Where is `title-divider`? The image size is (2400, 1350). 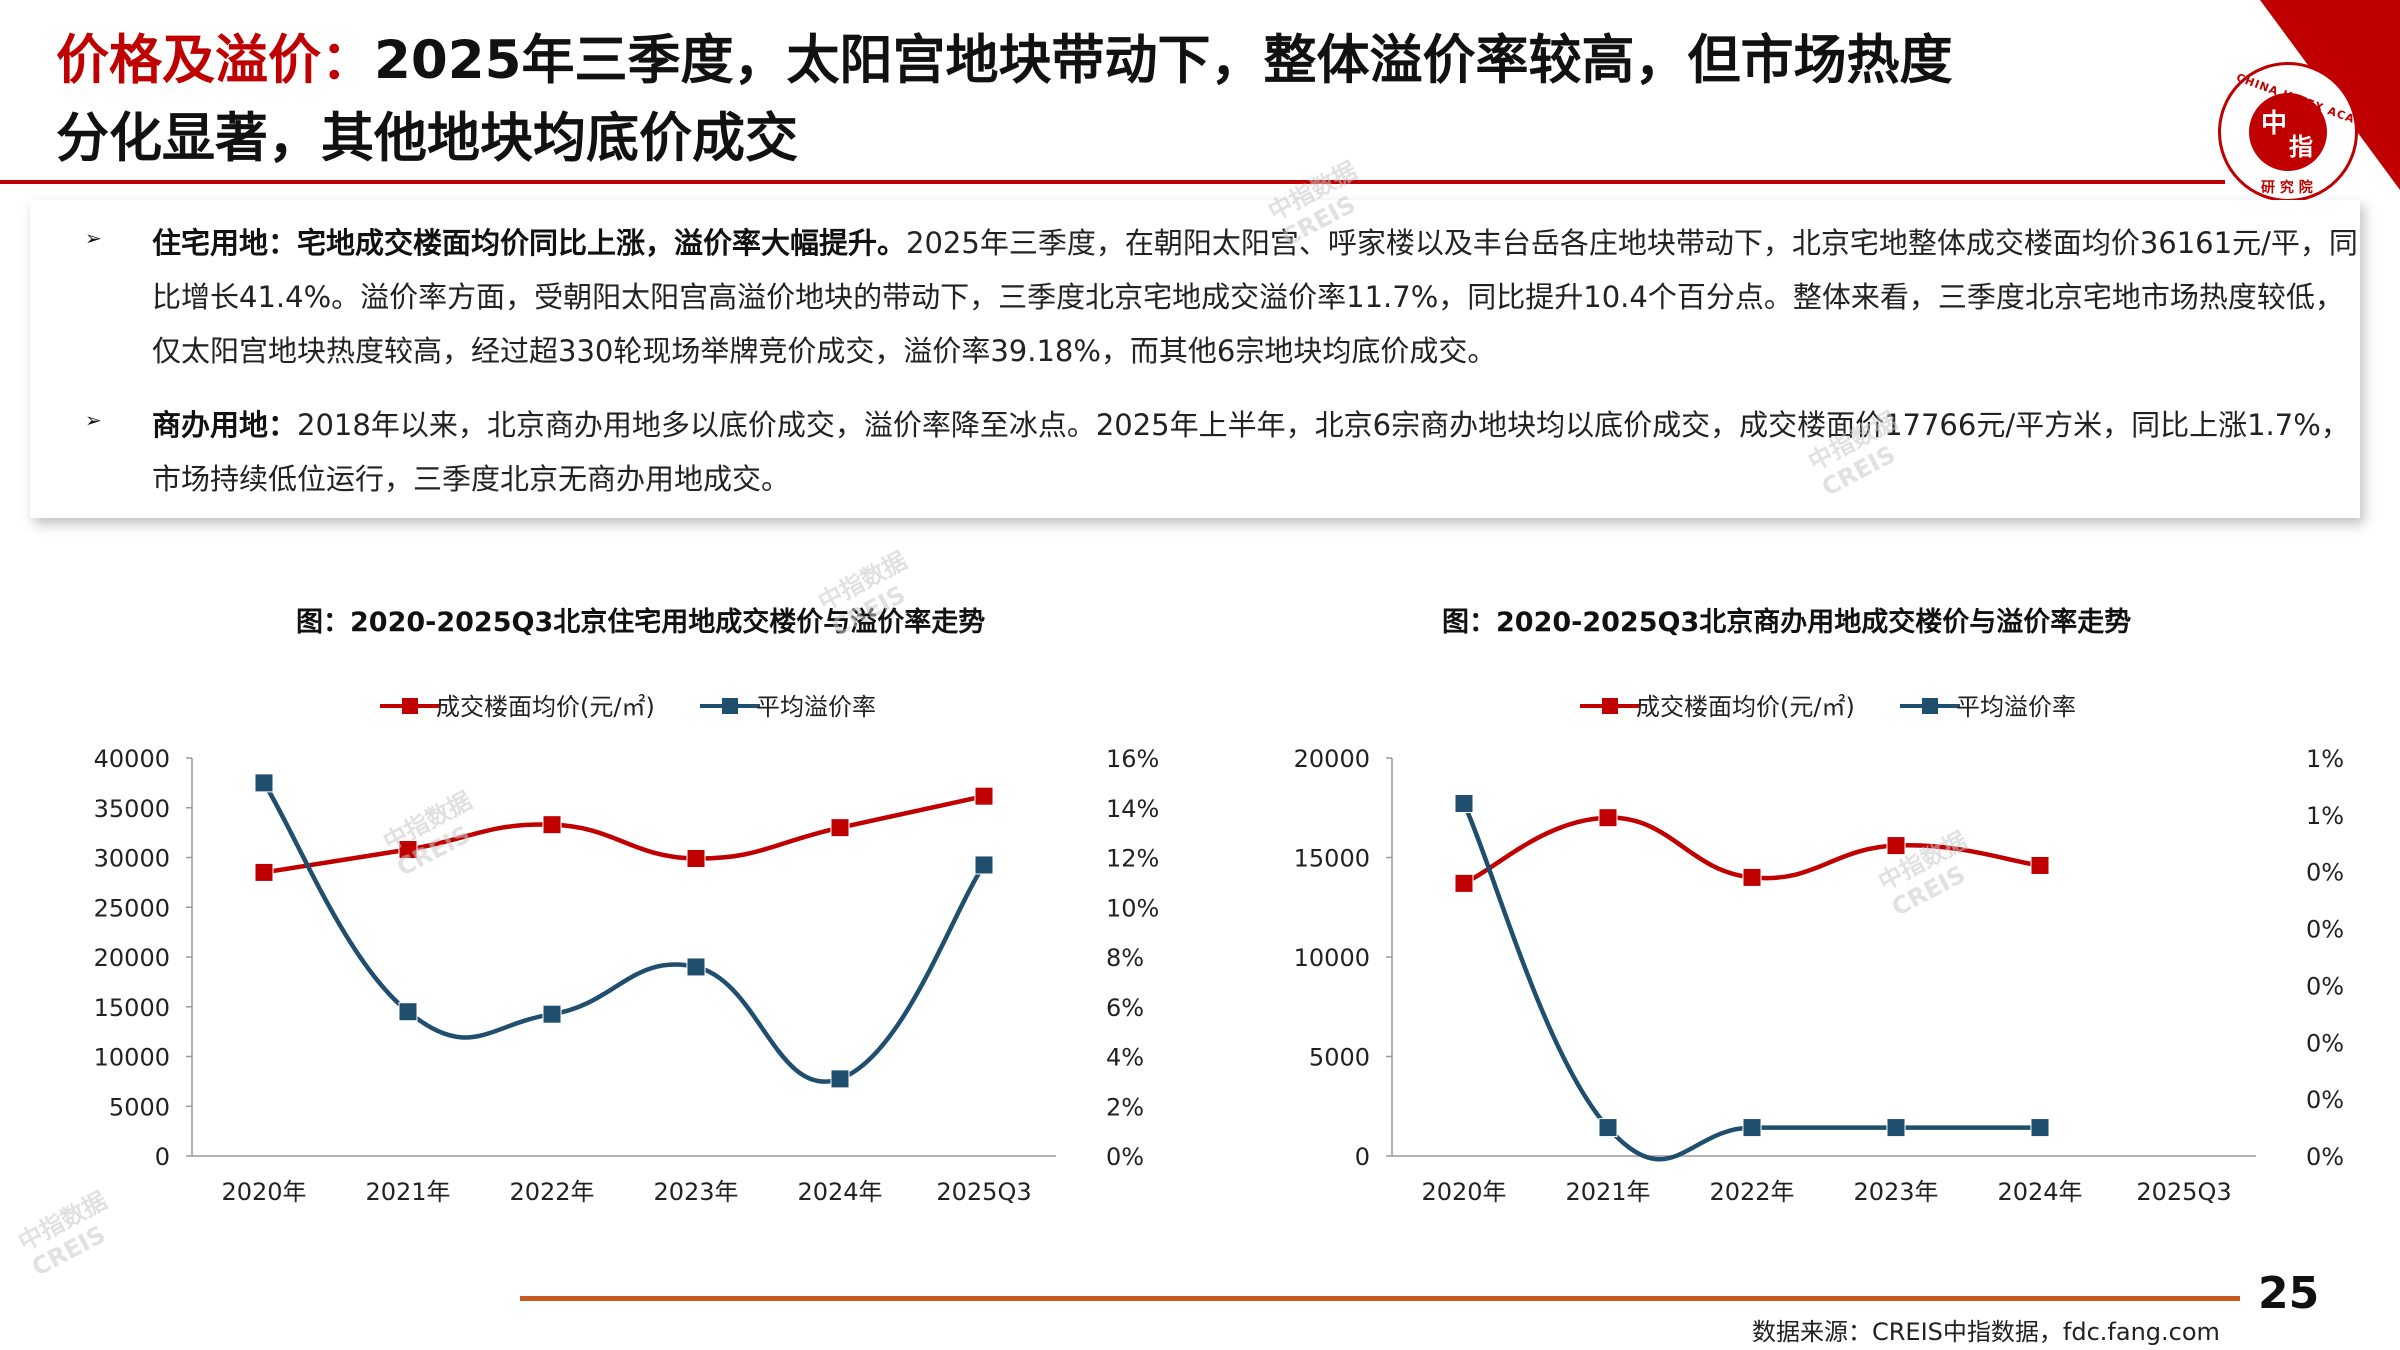
title-divider is located at coordinates (1112, 182).